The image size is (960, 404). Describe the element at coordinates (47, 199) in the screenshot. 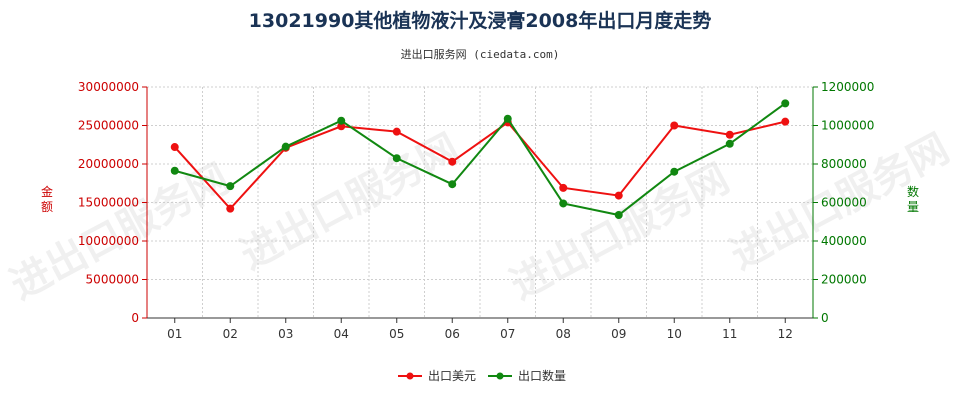

I see `left-axis-label: 金额` at that location.